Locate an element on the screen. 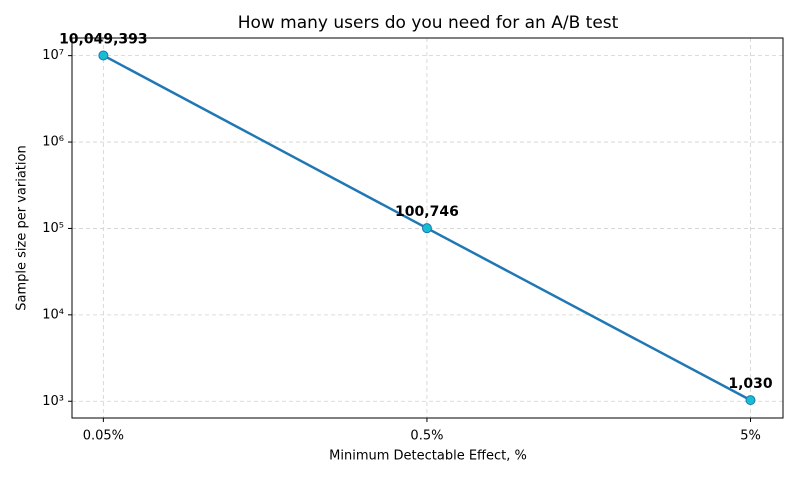 The height and width of the screenshot is (484, 800). x-tick-label: 0.5% is located at coordinates (426, 436).